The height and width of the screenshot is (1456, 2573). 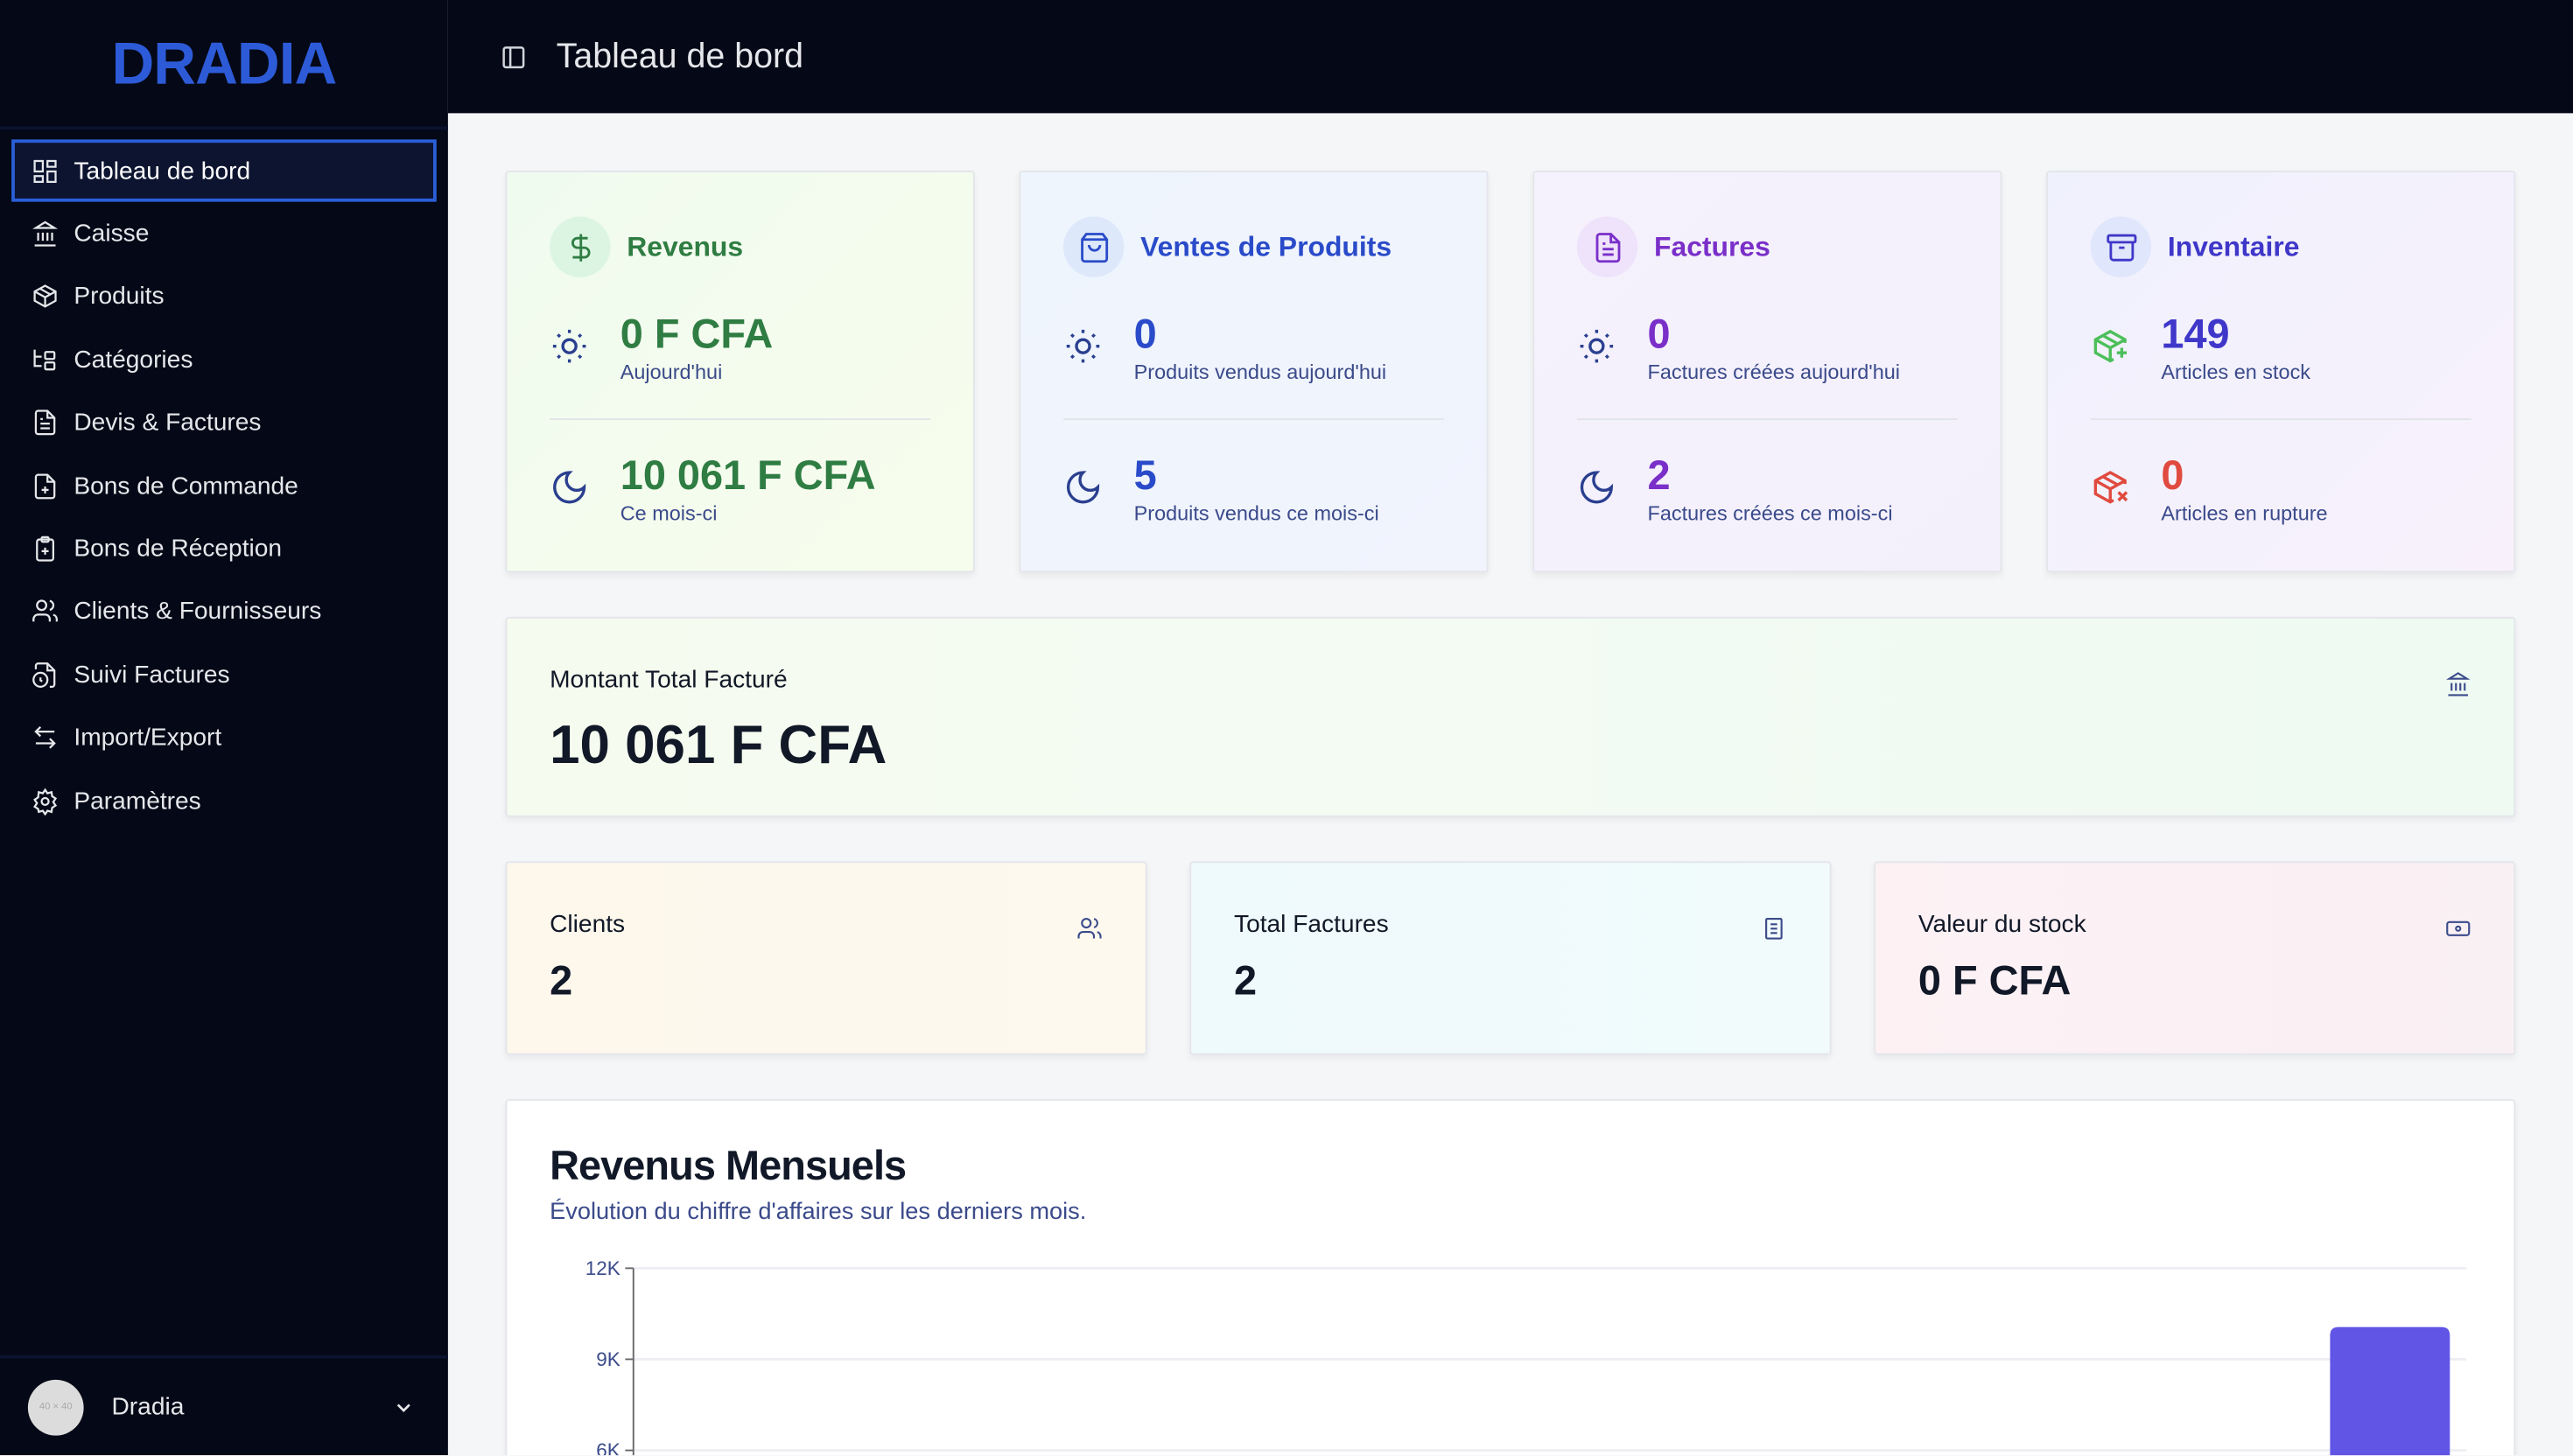 What do you see at coordinates (1774, 928) in the screenshot?
I see `file-icon` at bounding box center [1774, 928].